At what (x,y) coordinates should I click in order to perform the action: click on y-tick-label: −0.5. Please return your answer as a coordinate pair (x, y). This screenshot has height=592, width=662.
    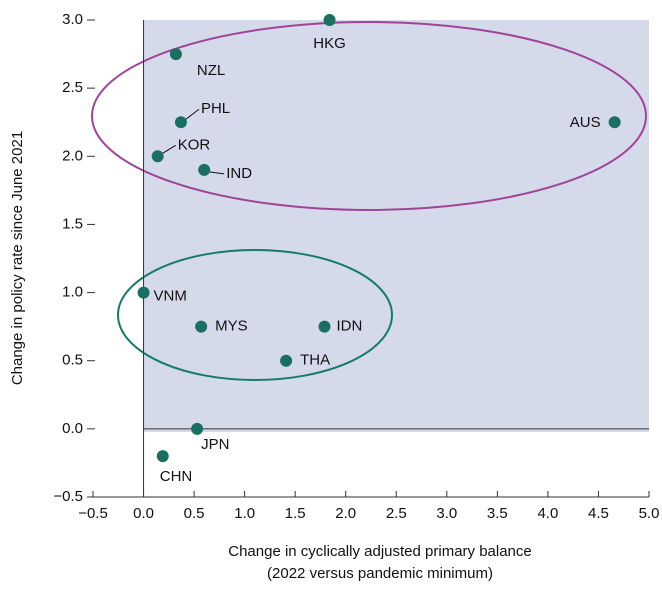
    Looking at the image, I should click on (68, 496).